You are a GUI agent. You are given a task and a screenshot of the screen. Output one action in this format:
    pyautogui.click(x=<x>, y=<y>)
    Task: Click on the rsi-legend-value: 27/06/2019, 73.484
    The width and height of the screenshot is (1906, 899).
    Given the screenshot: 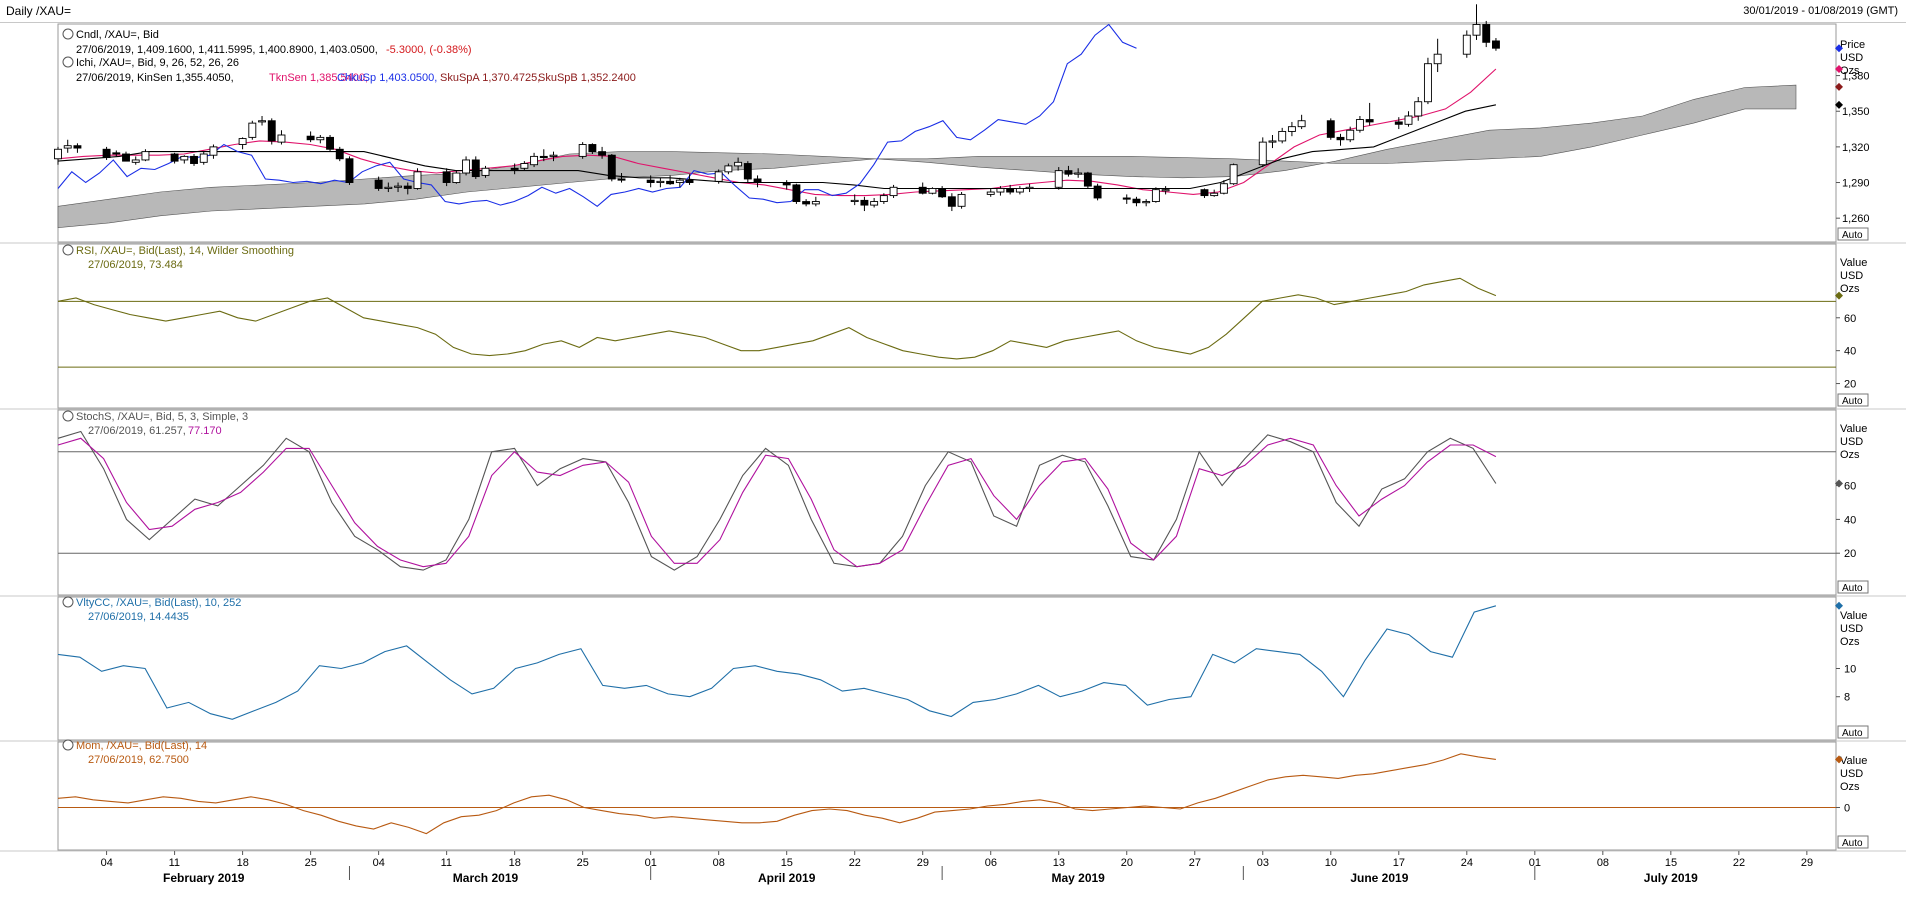 What is the action you would take?
    pyautogui.click(x=135, y=265)
    